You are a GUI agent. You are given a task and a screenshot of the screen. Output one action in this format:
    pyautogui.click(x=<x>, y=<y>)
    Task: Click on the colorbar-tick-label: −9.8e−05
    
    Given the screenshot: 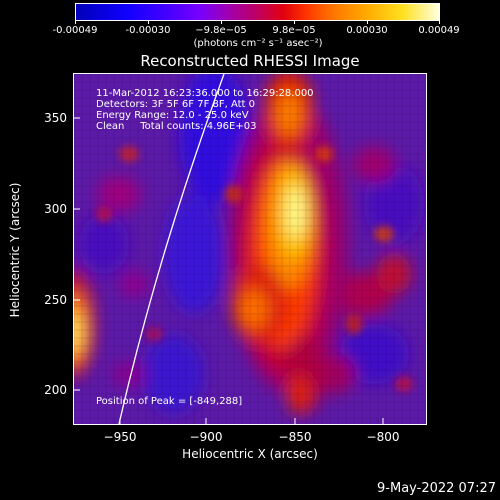 What is the action you would take?
    pyautogui.click(x=221, y=30)
    